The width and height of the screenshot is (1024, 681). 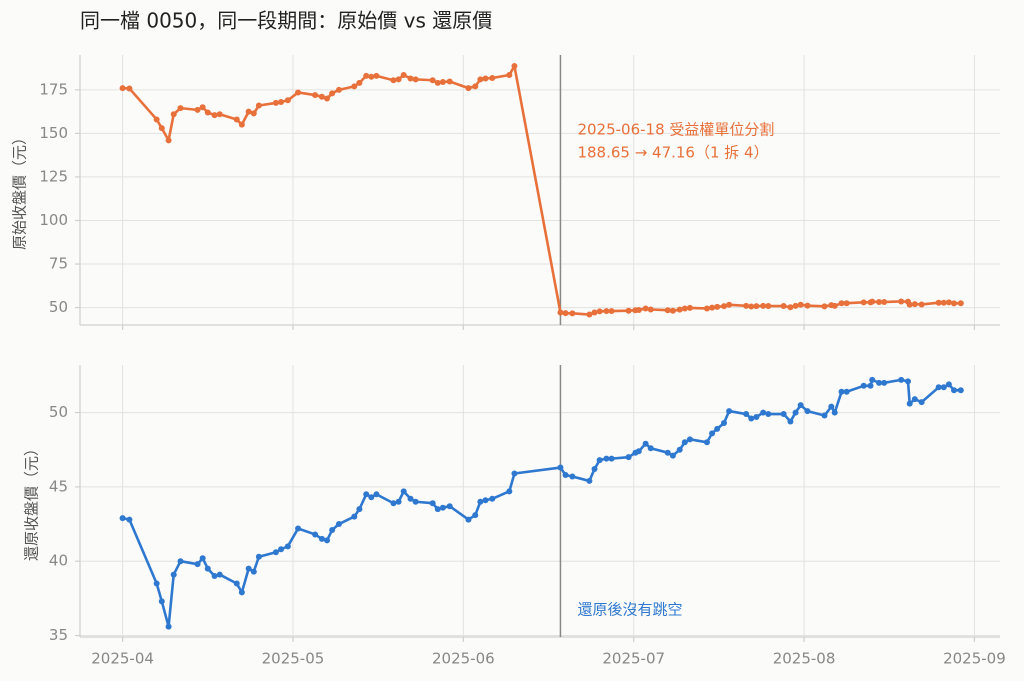 What do you see at coordinates (32, 501) in the screenshot?
I see `y-axis-label: 還原收盤價（元）` at bounding box center [32, 501].